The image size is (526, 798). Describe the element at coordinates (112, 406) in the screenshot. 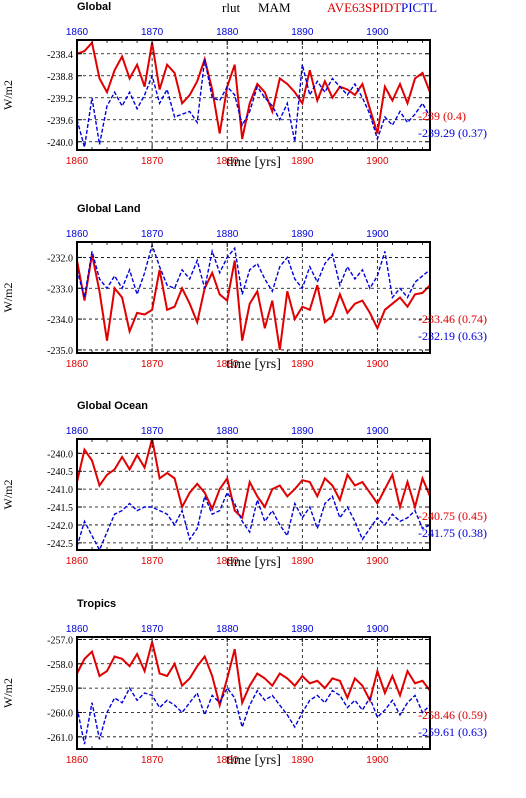

I see `panel-title: Global Ocean` at that location.